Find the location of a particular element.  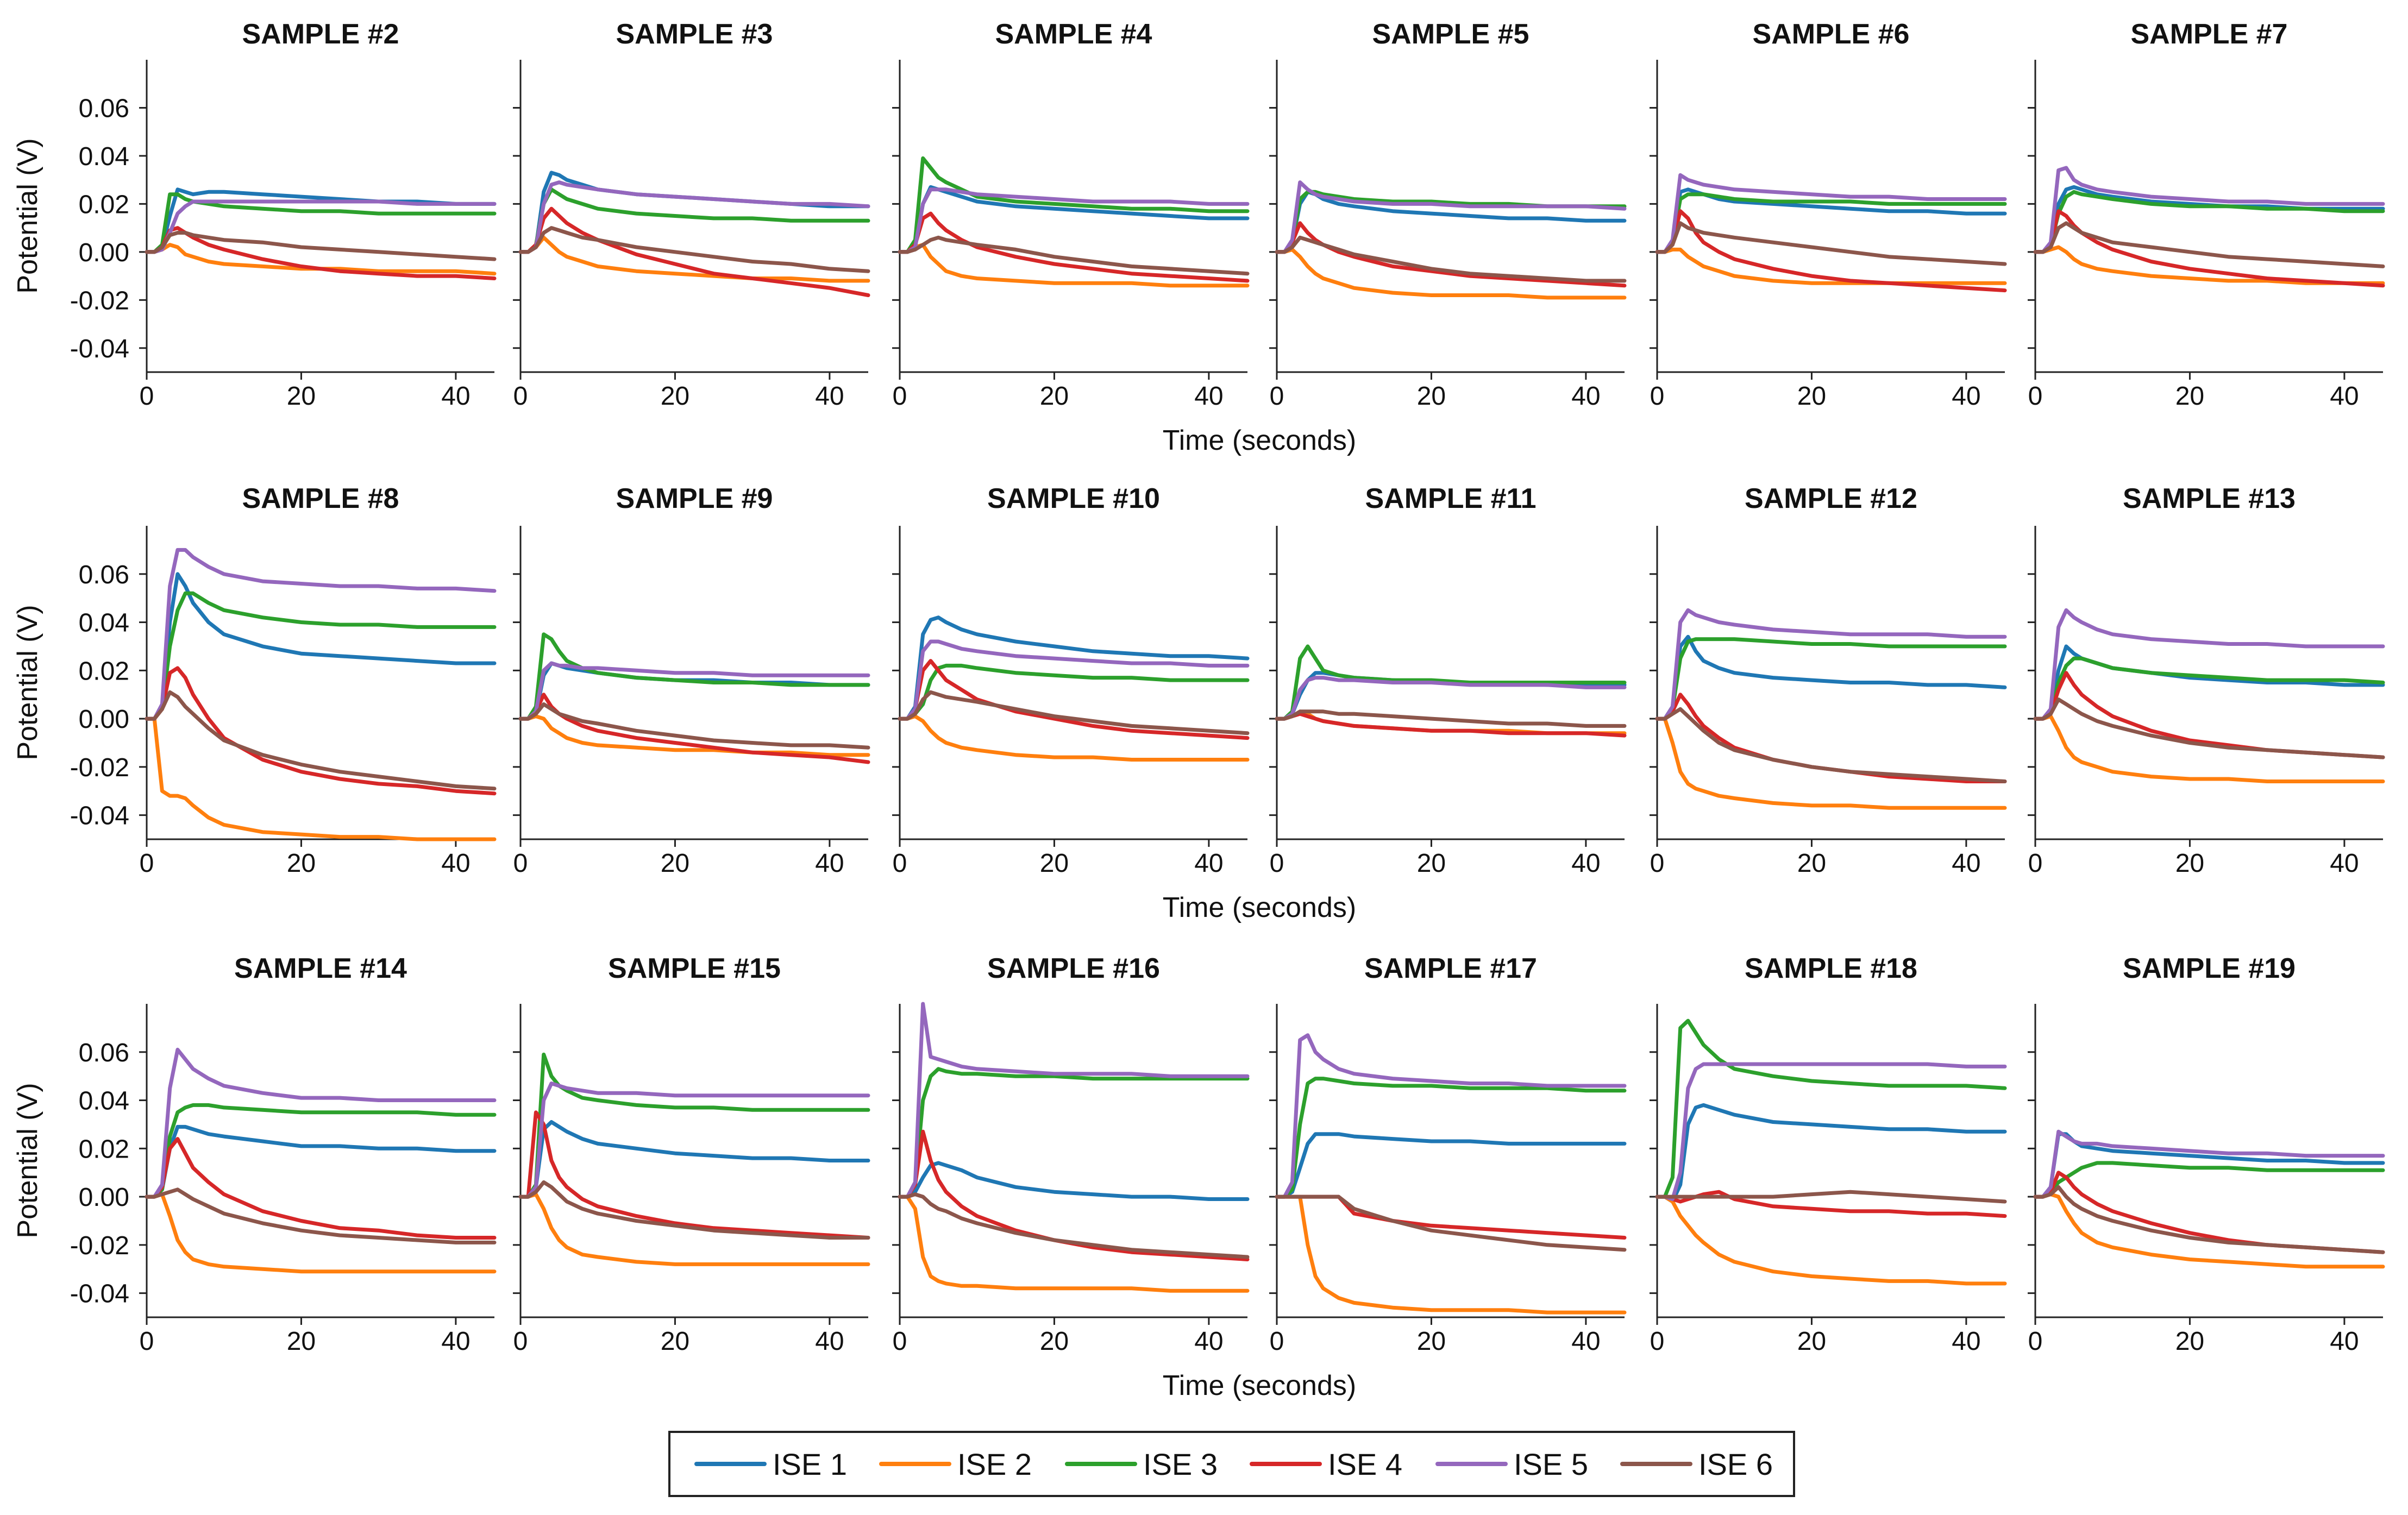

panel-16: SAMPLE #17 0 20 40 is located at coordinates (1448, 1154).